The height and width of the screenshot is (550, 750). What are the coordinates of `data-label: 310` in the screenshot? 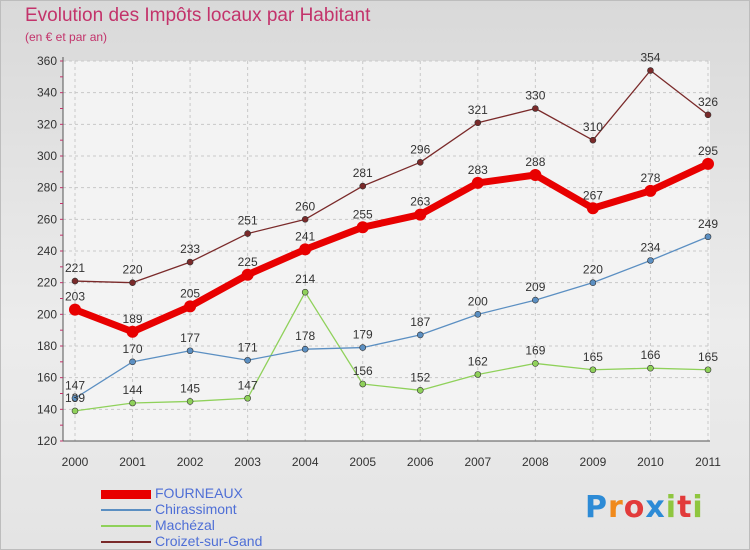 It's located at (593, 127).